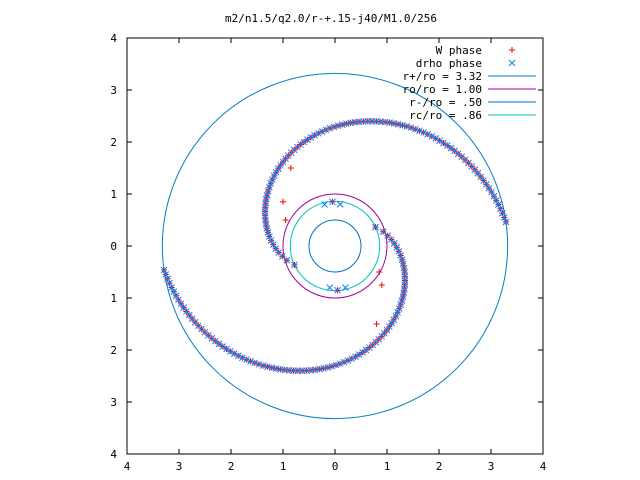 The height and width of the screenshot is (480, 640). I want to click on legend-label: drho phase, so click(449, 63).